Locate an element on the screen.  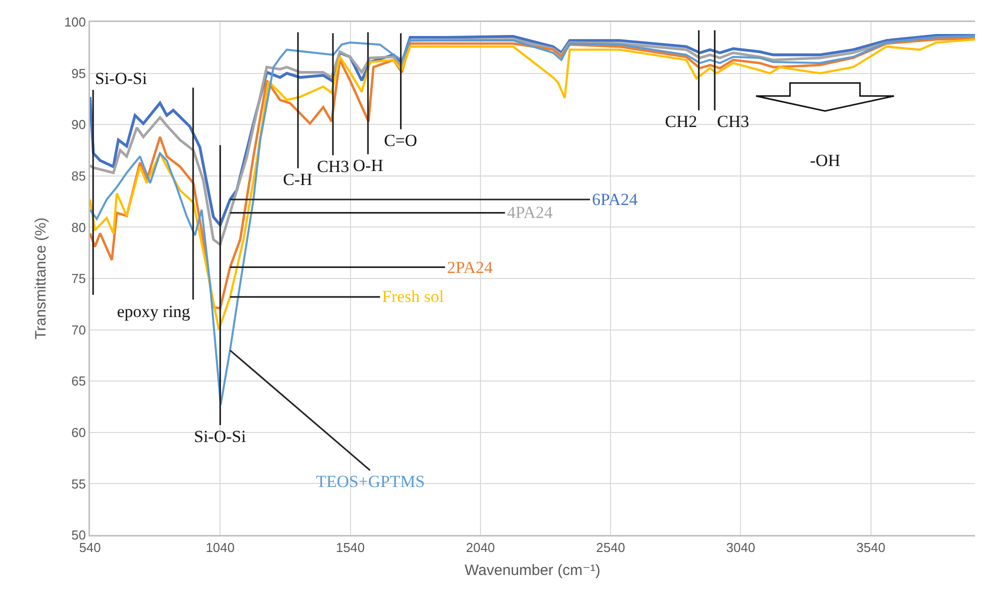
x-tick-label: 2540 is located at coordinates (611, 548).